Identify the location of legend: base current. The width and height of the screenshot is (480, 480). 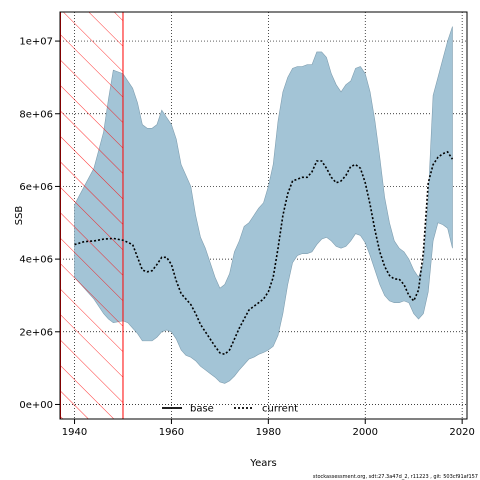
(230, 409).